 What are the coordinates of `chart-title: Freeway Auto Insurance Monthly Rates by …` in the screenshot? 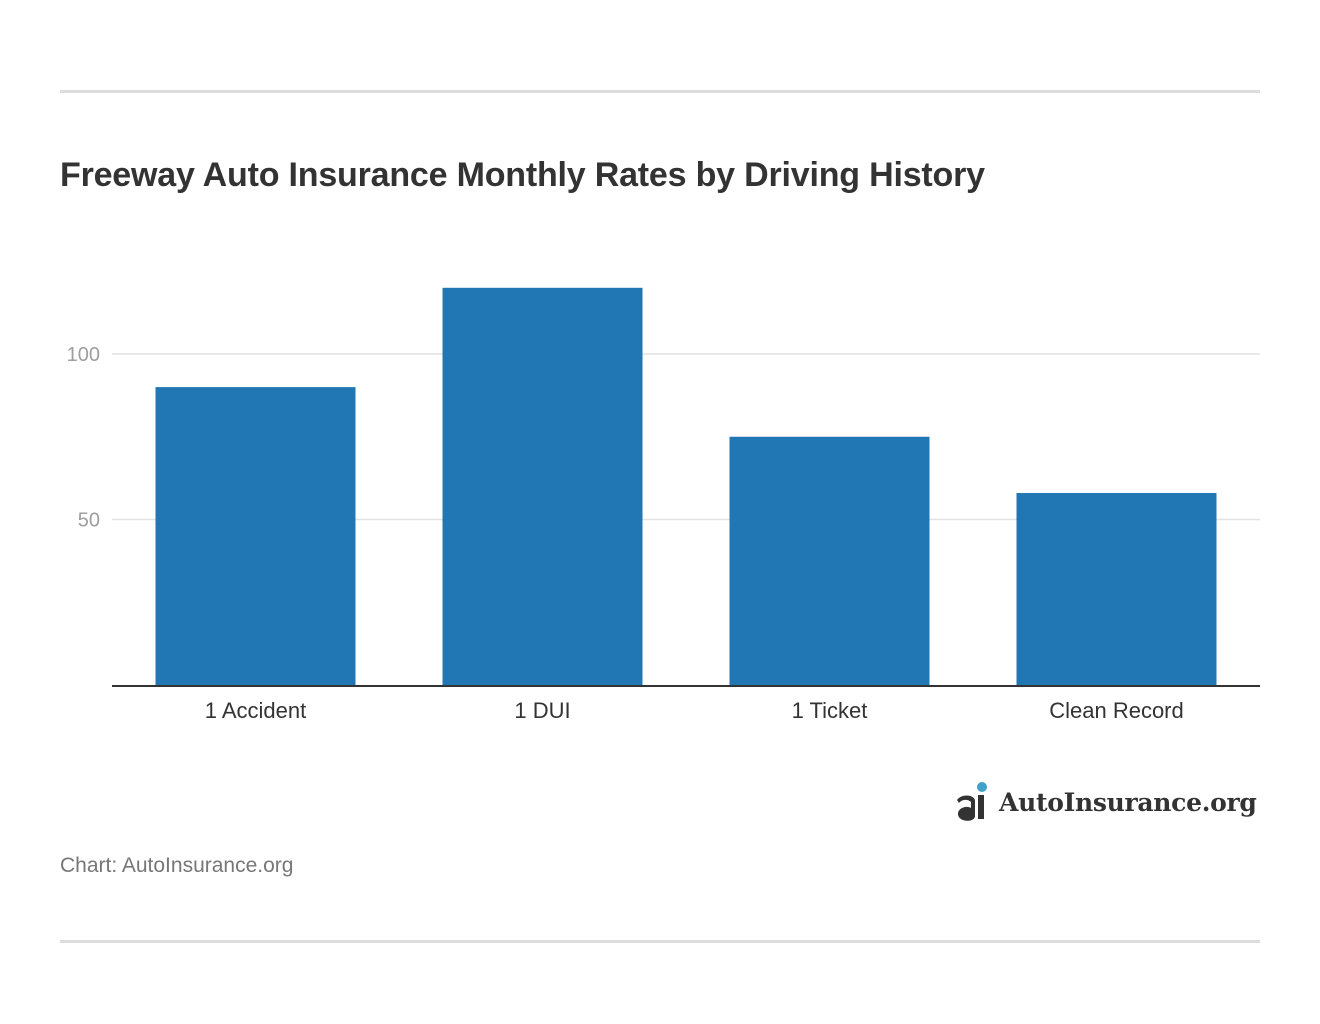 It's located at (522, 175).